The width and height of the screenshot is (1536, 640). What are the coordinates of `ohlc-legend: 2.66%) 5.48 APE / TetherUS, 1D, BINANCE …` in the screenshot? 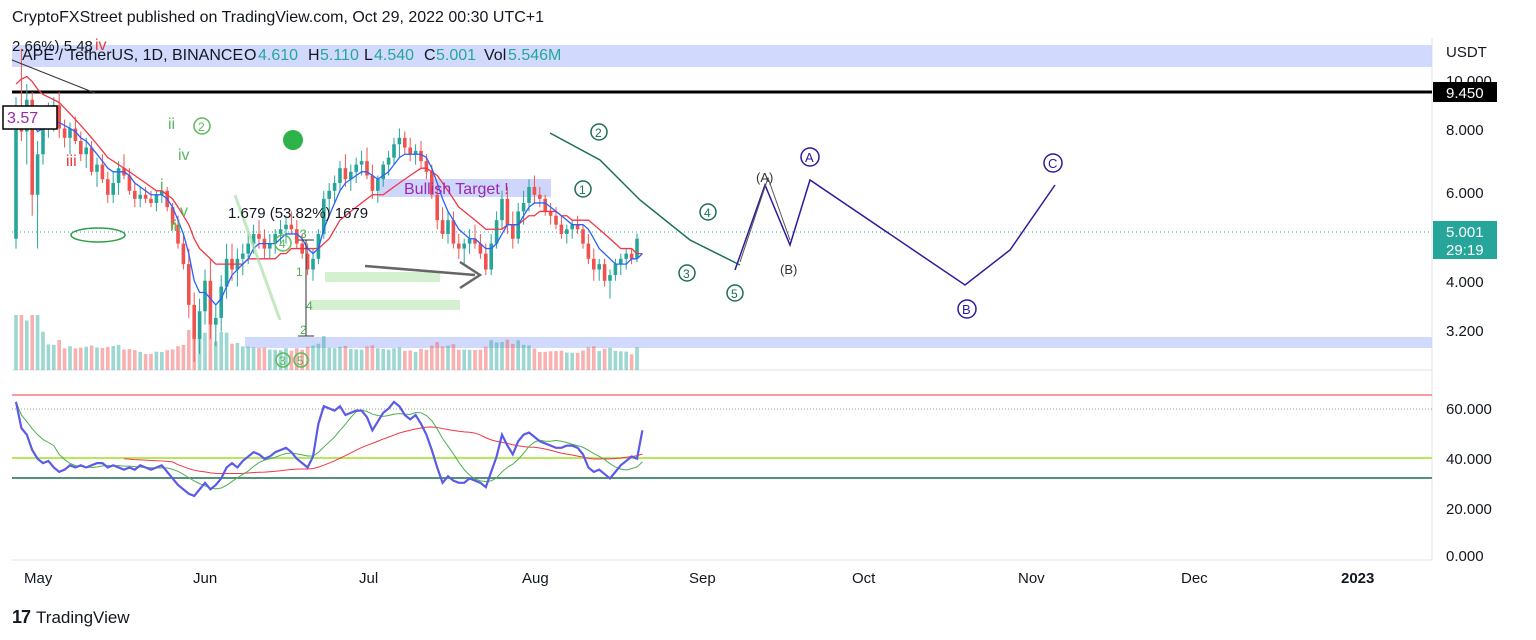 It's located at (286, 51).